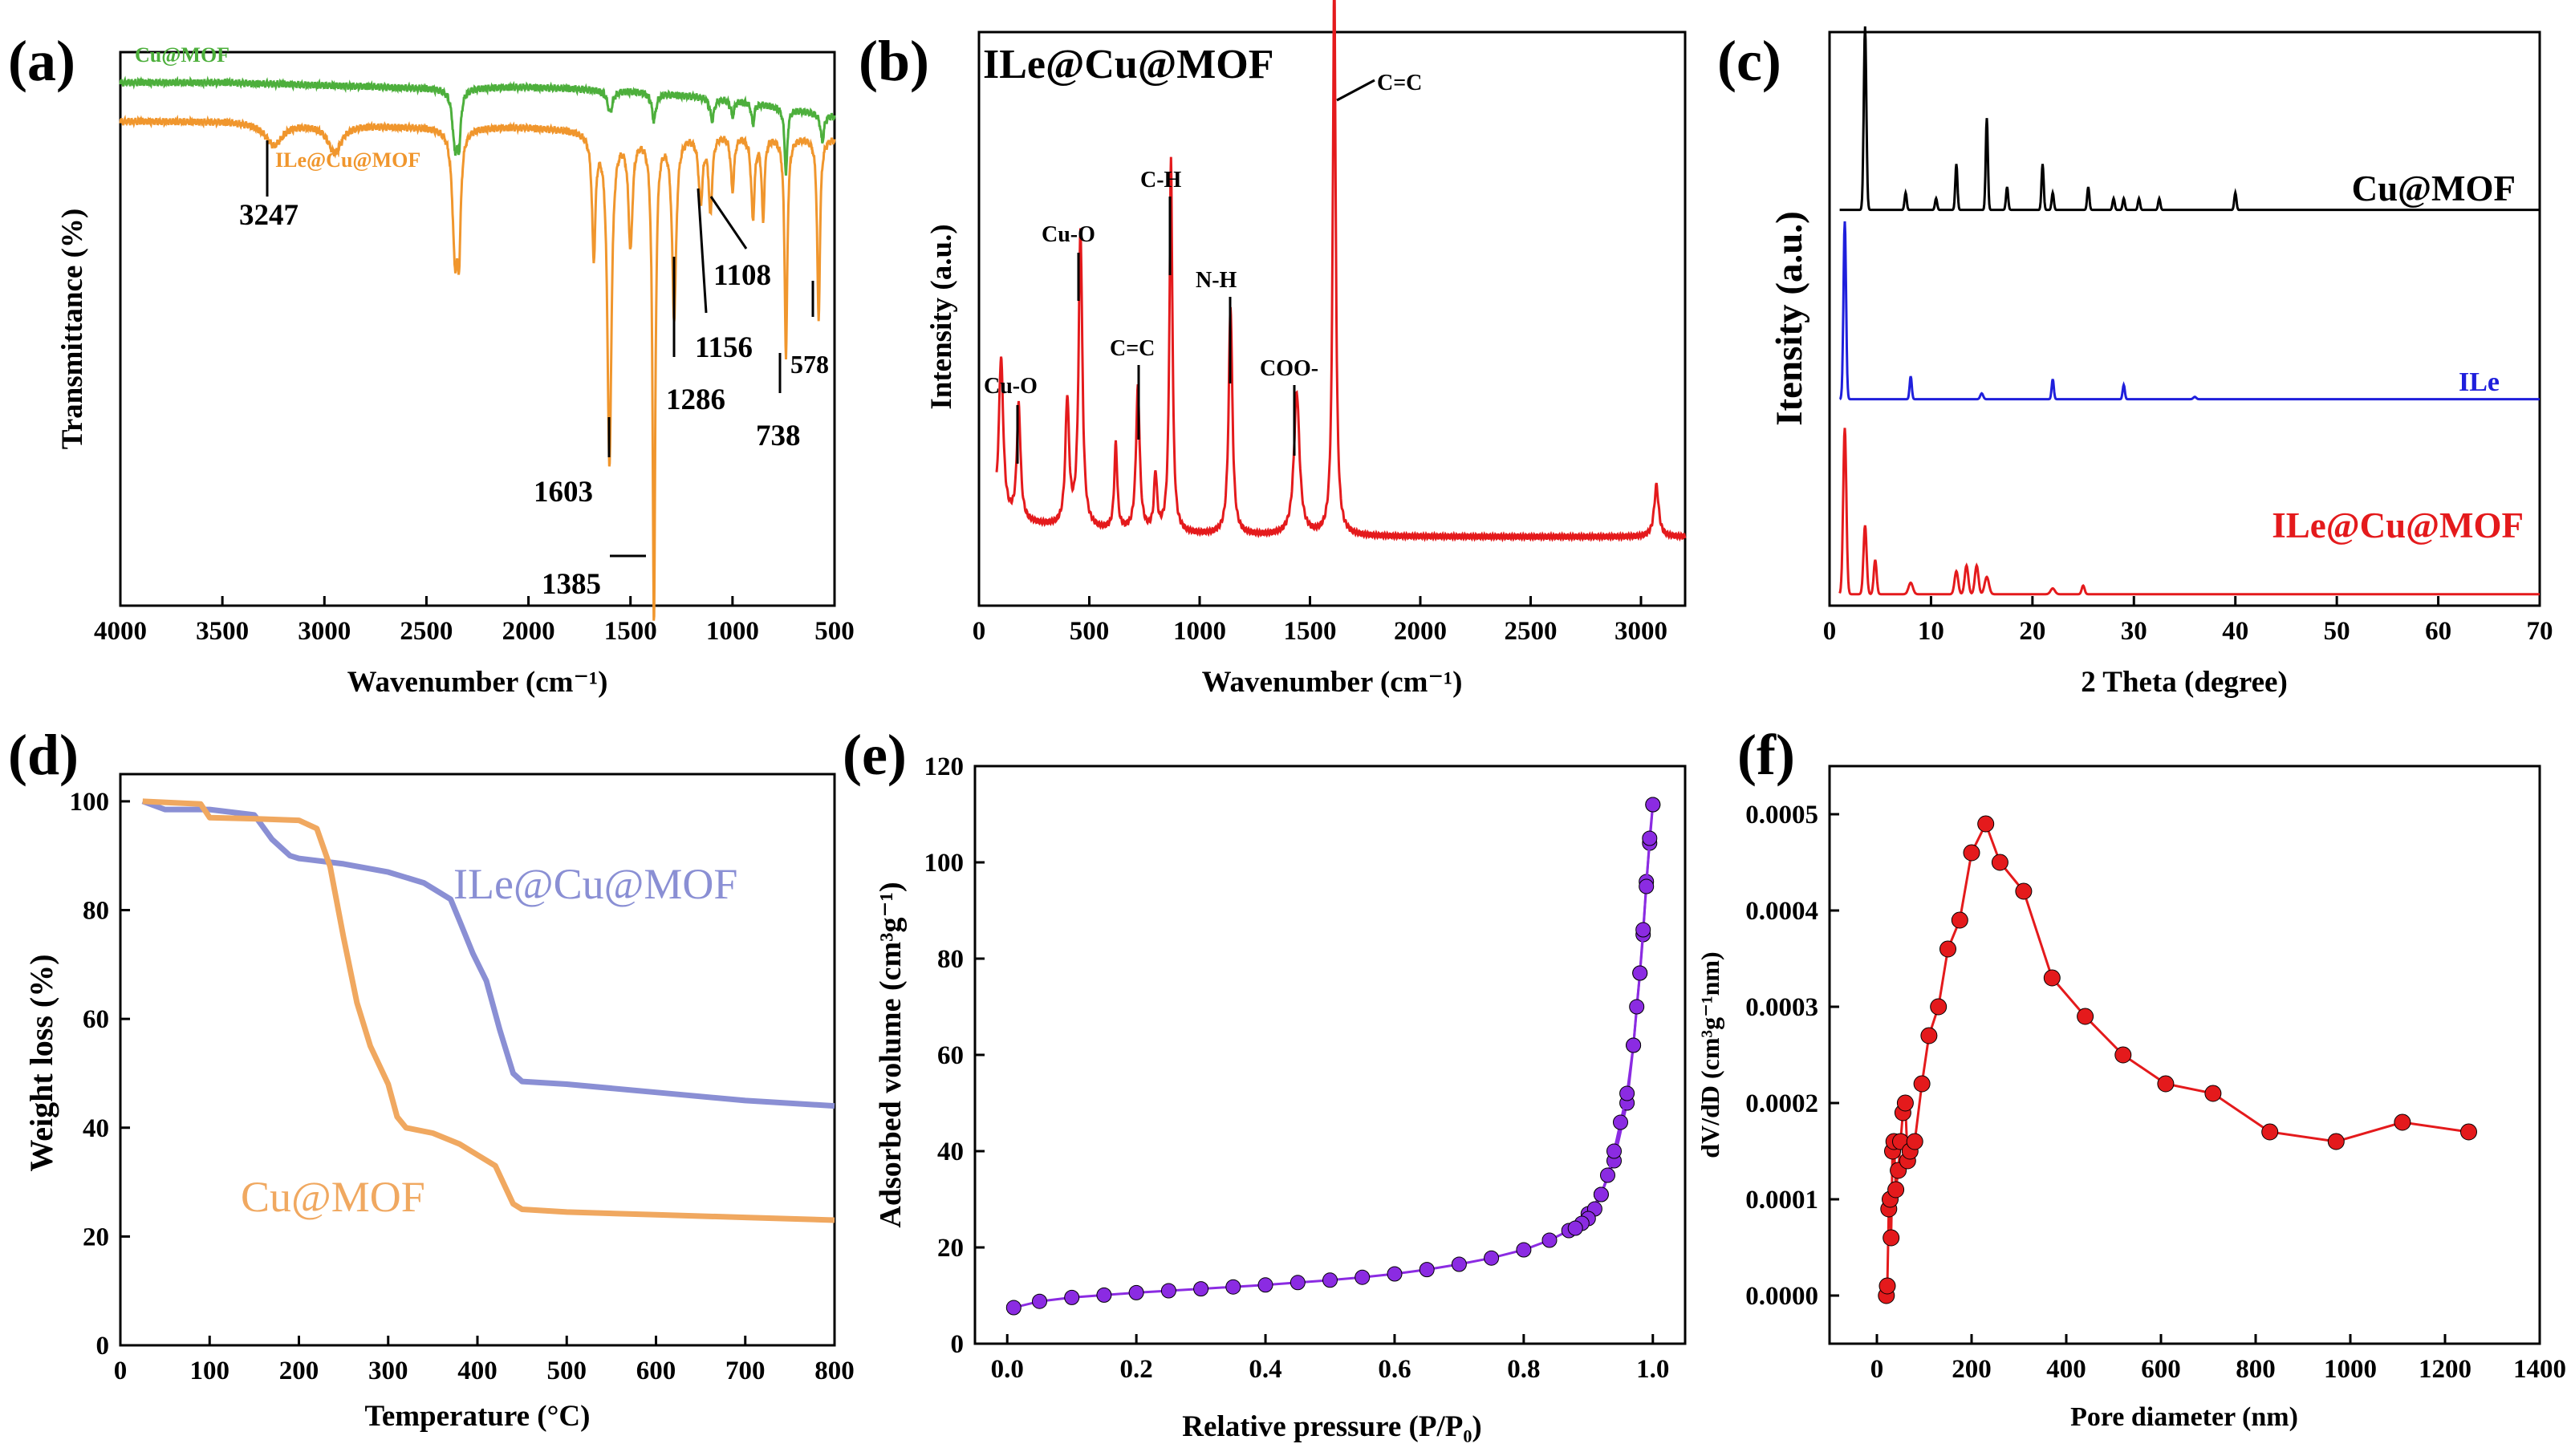  I want to click on annot-coo: COO-, so click(1289, 368).